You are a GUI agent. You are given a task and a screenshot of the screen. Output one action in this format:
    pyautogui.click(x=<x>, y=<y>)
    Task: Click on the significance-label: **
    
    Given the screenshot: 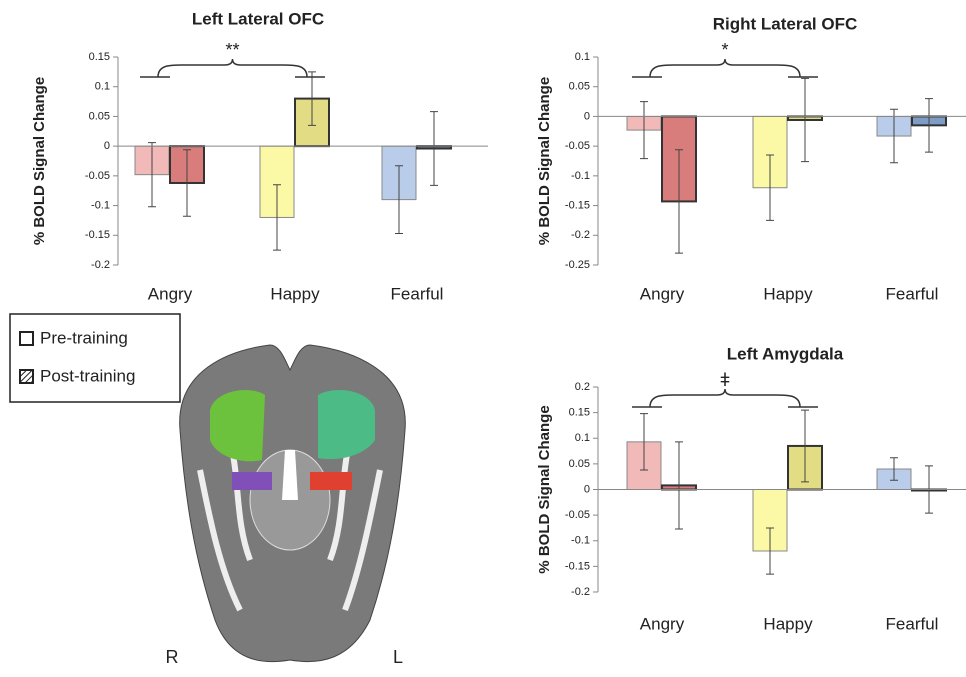 What is the action you would take?
    pyautogui.click(x=232, y=50)
    